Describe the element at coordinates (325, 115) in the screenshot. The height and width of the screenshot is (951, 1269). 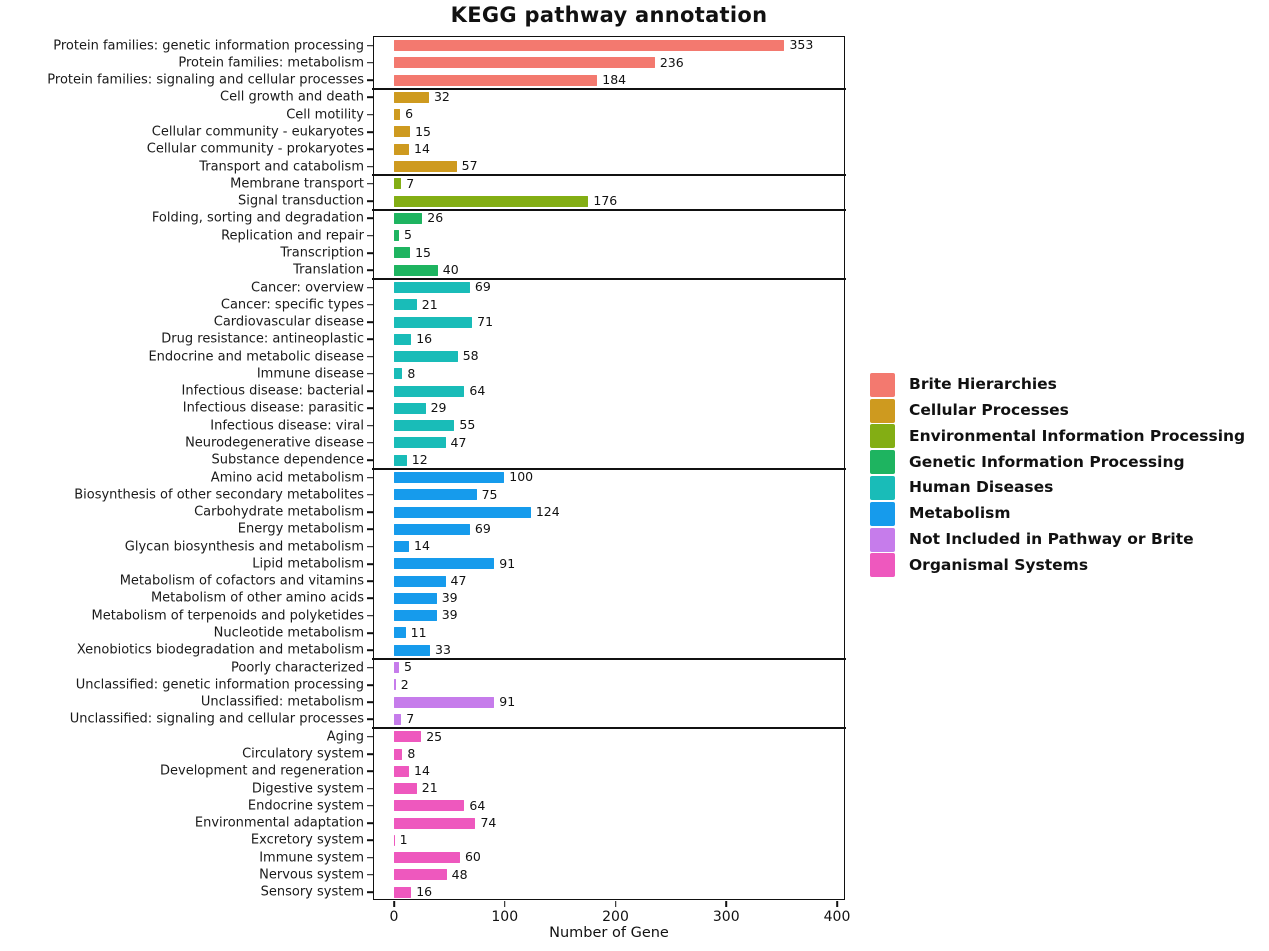
I see `category-label: Cell motility` at that location.